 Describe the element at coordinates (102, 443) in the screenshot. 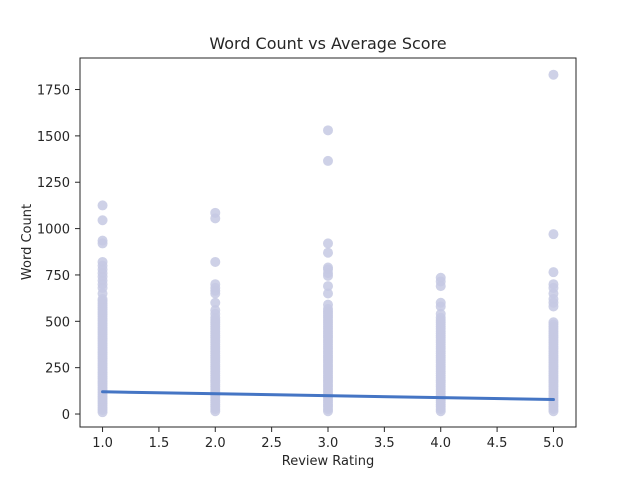

I see `x-tick-label: 1.0` at that location.